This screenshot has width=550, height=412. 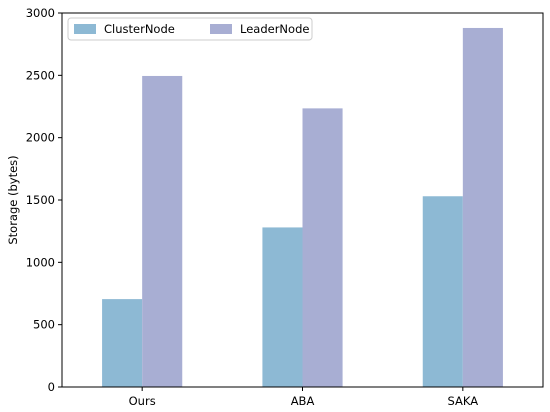 I want to click on x-tick-label: Ours, so click(x=142, y=401).